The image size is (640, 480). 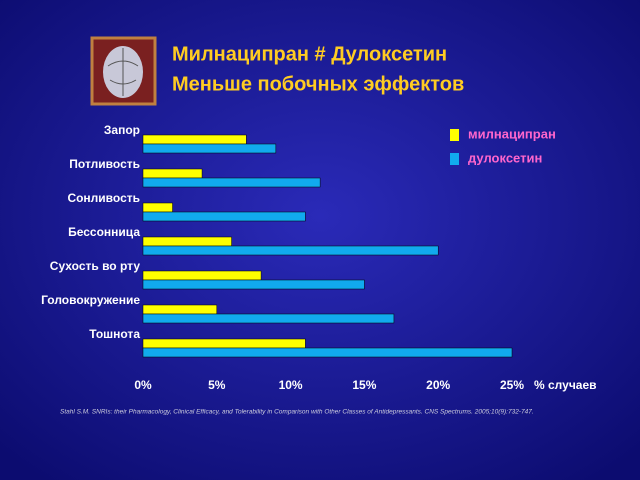 I want to click on y-tick-label: Запор, so click(x=122, y=130).